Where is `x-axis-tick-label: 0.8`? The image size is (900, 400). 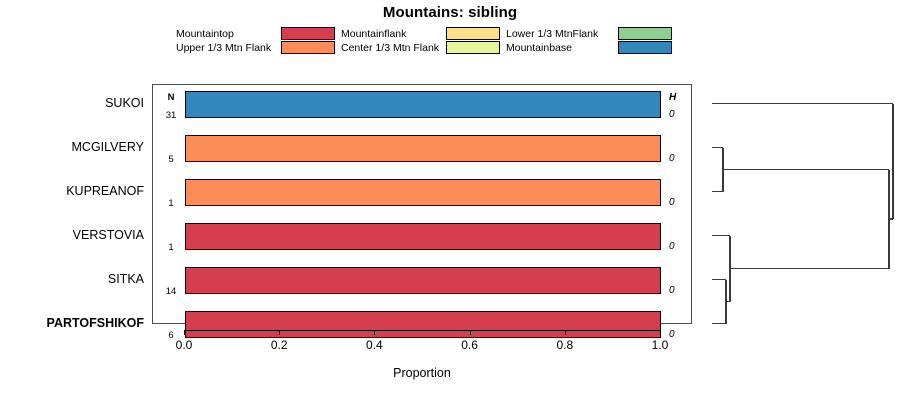 x-axis-tick-label: 0.8 is located at coordinates (565, 345).